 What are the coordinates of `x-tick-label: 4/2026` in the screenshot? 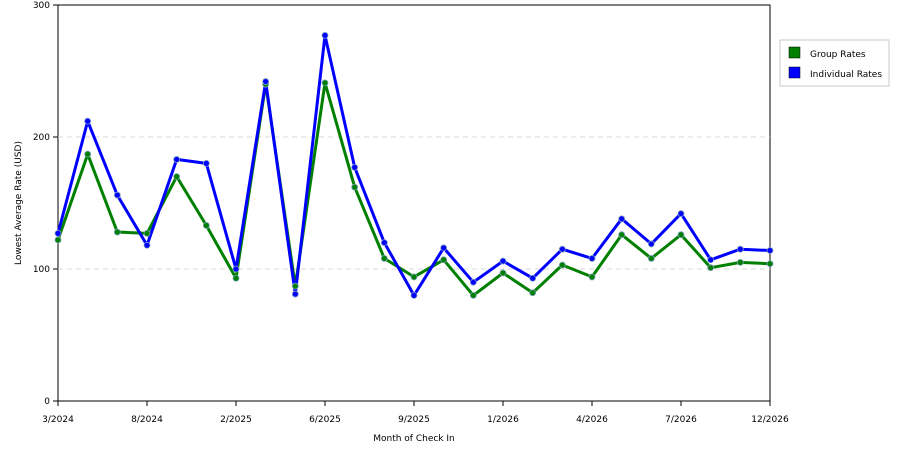 It's located at (592, 420).